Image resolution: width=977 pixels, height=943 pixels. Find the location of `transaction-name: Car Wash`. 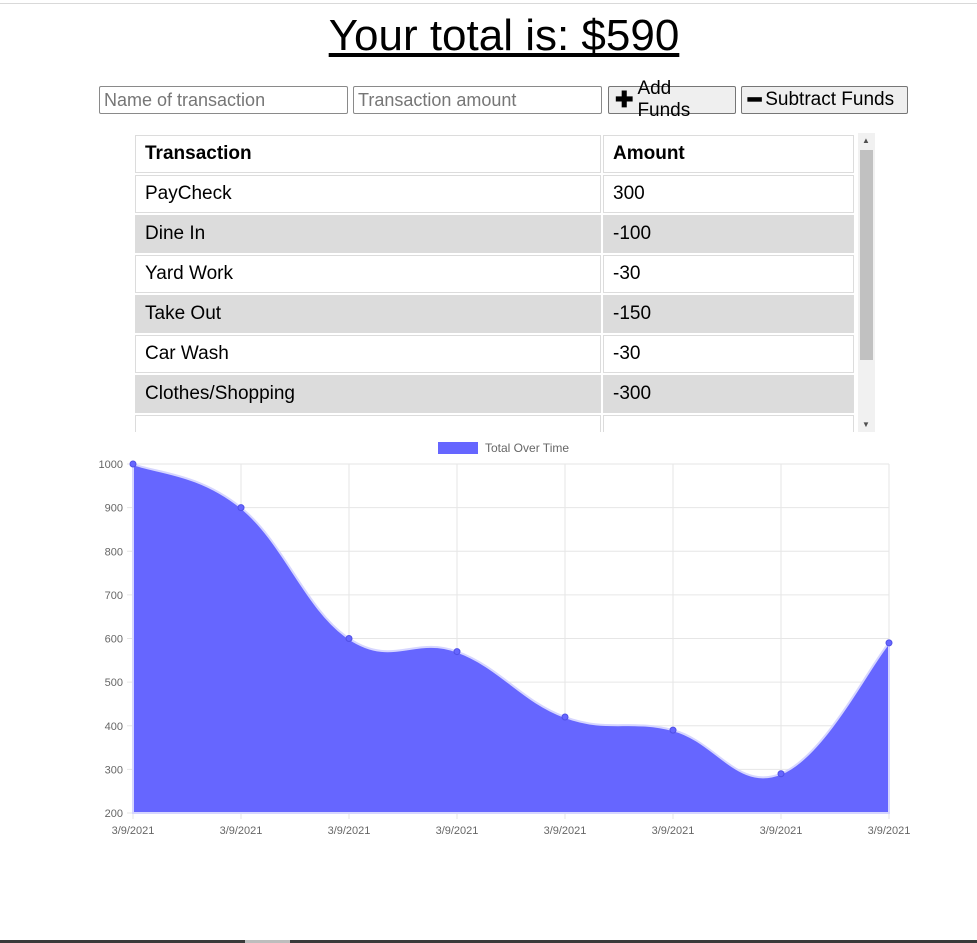

transaction-name: Car Wash is located at coordinates (368, 354).